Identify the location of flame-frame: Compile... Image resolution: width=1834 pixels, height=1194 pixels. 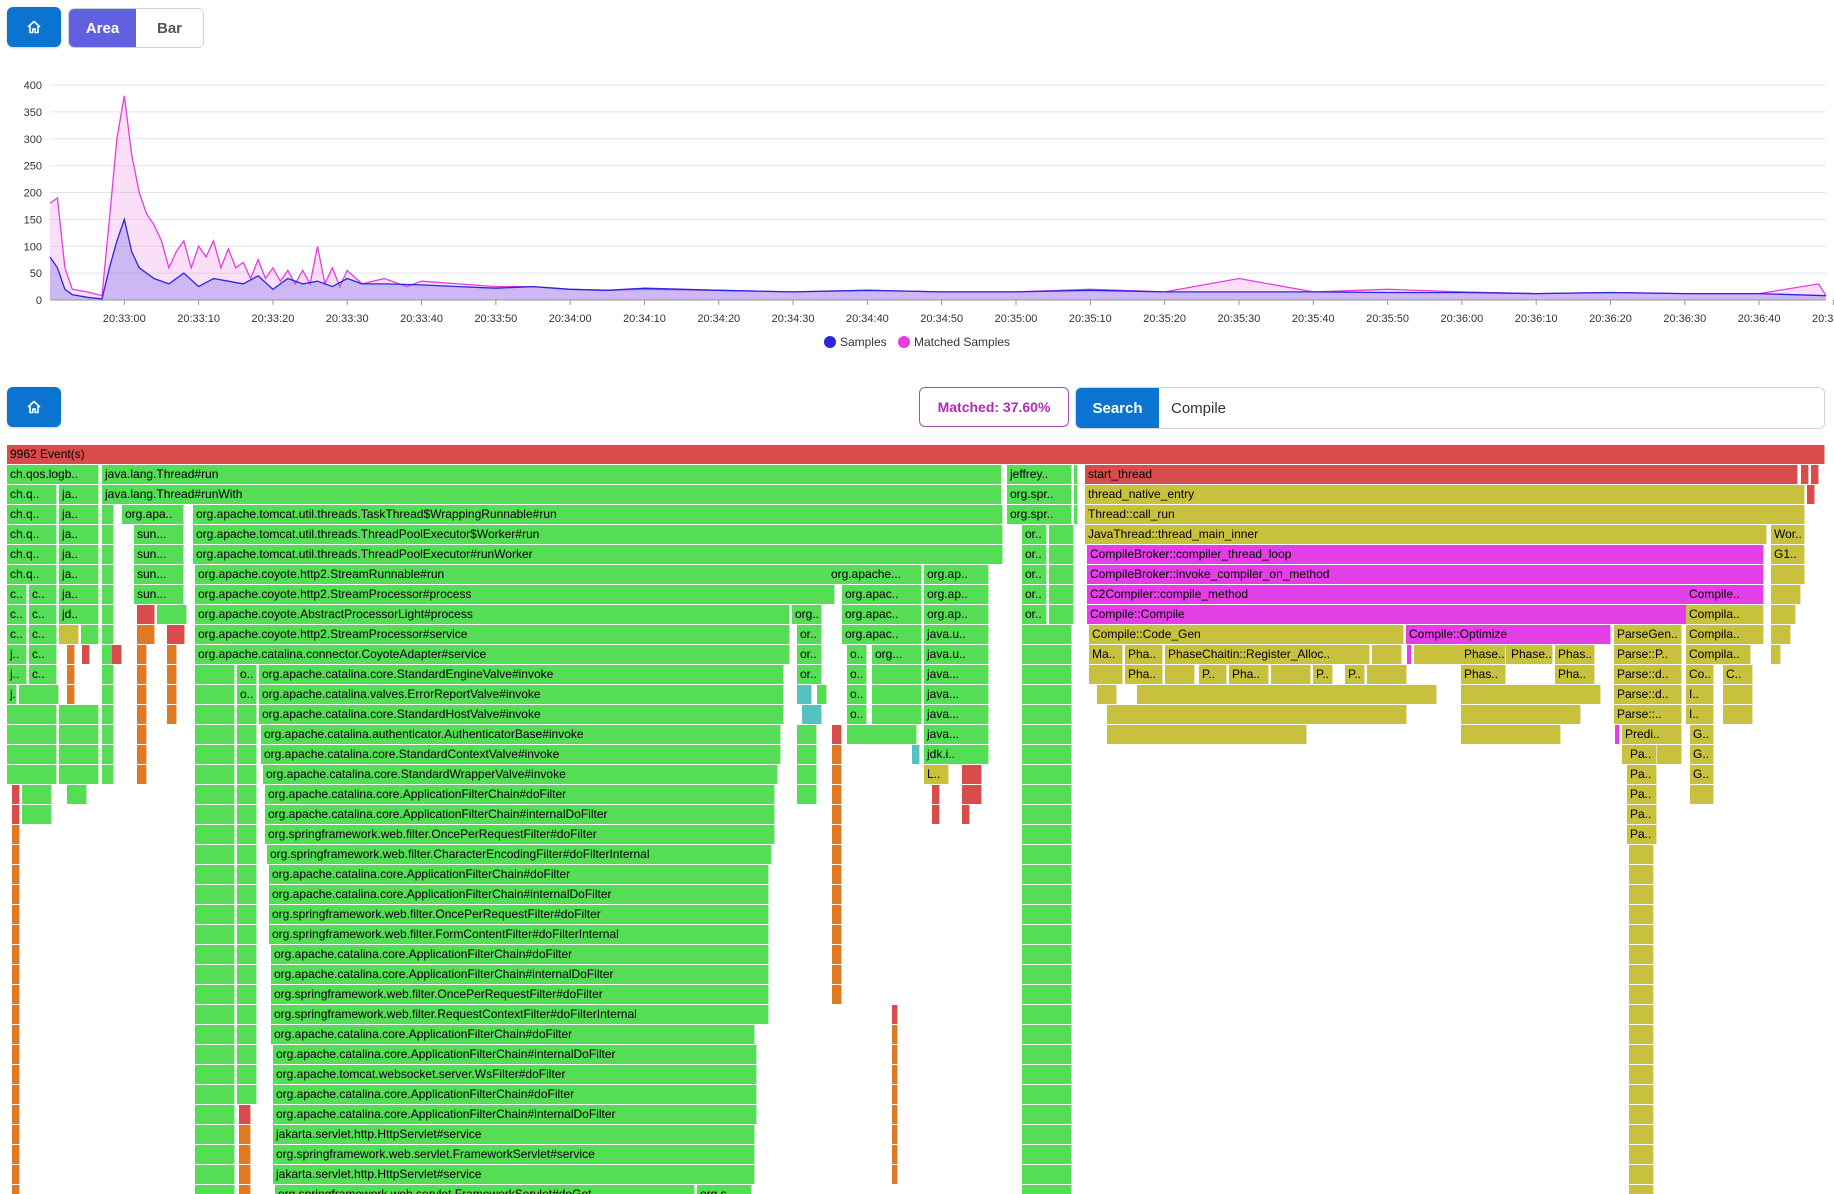
(1725, 594).